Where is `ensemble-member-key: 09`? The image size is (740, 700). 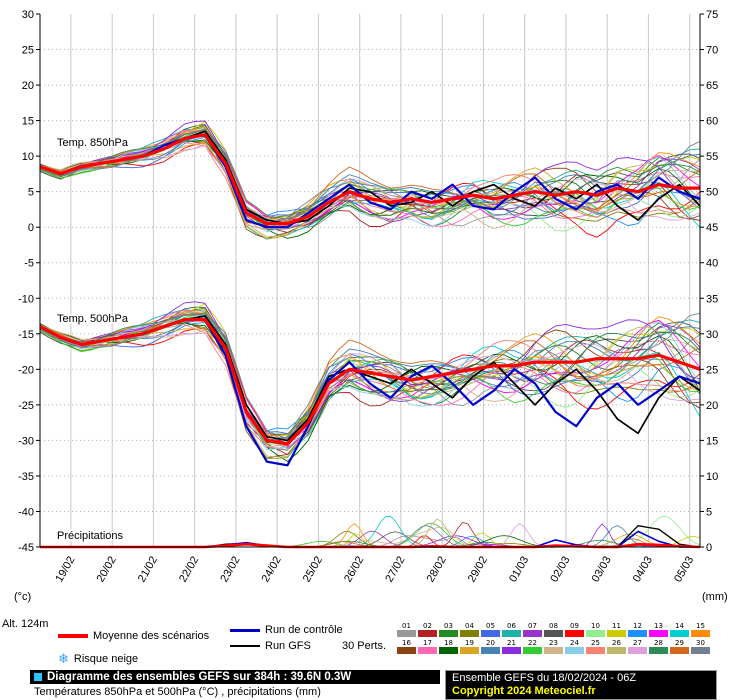 ensemble-member-key: 09 is located at coordinates (574, 629).